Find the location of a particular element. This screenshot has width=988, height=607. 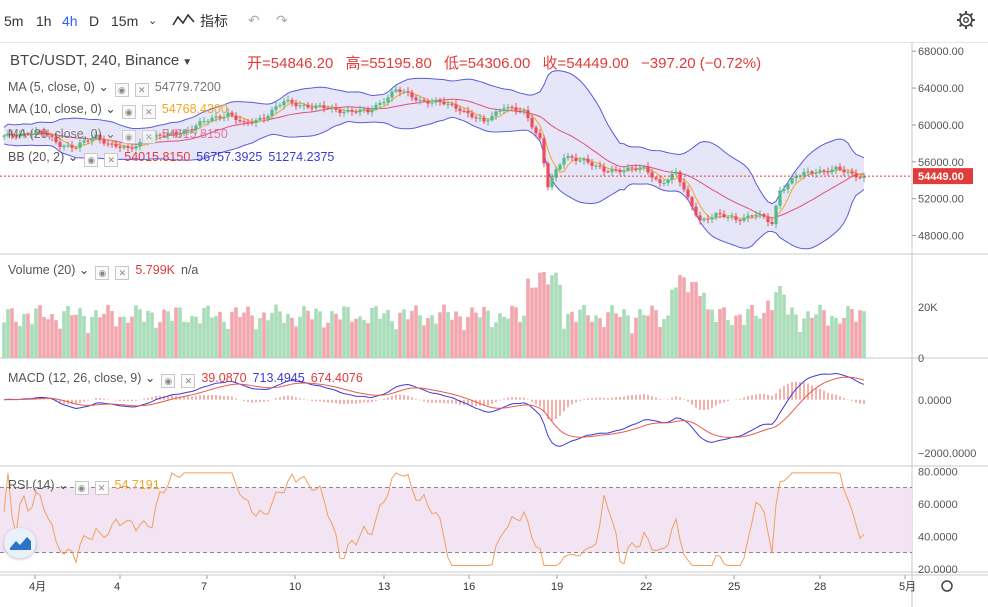

rsi-tick-label: 20.0000 is located at coordinates (938, 570).